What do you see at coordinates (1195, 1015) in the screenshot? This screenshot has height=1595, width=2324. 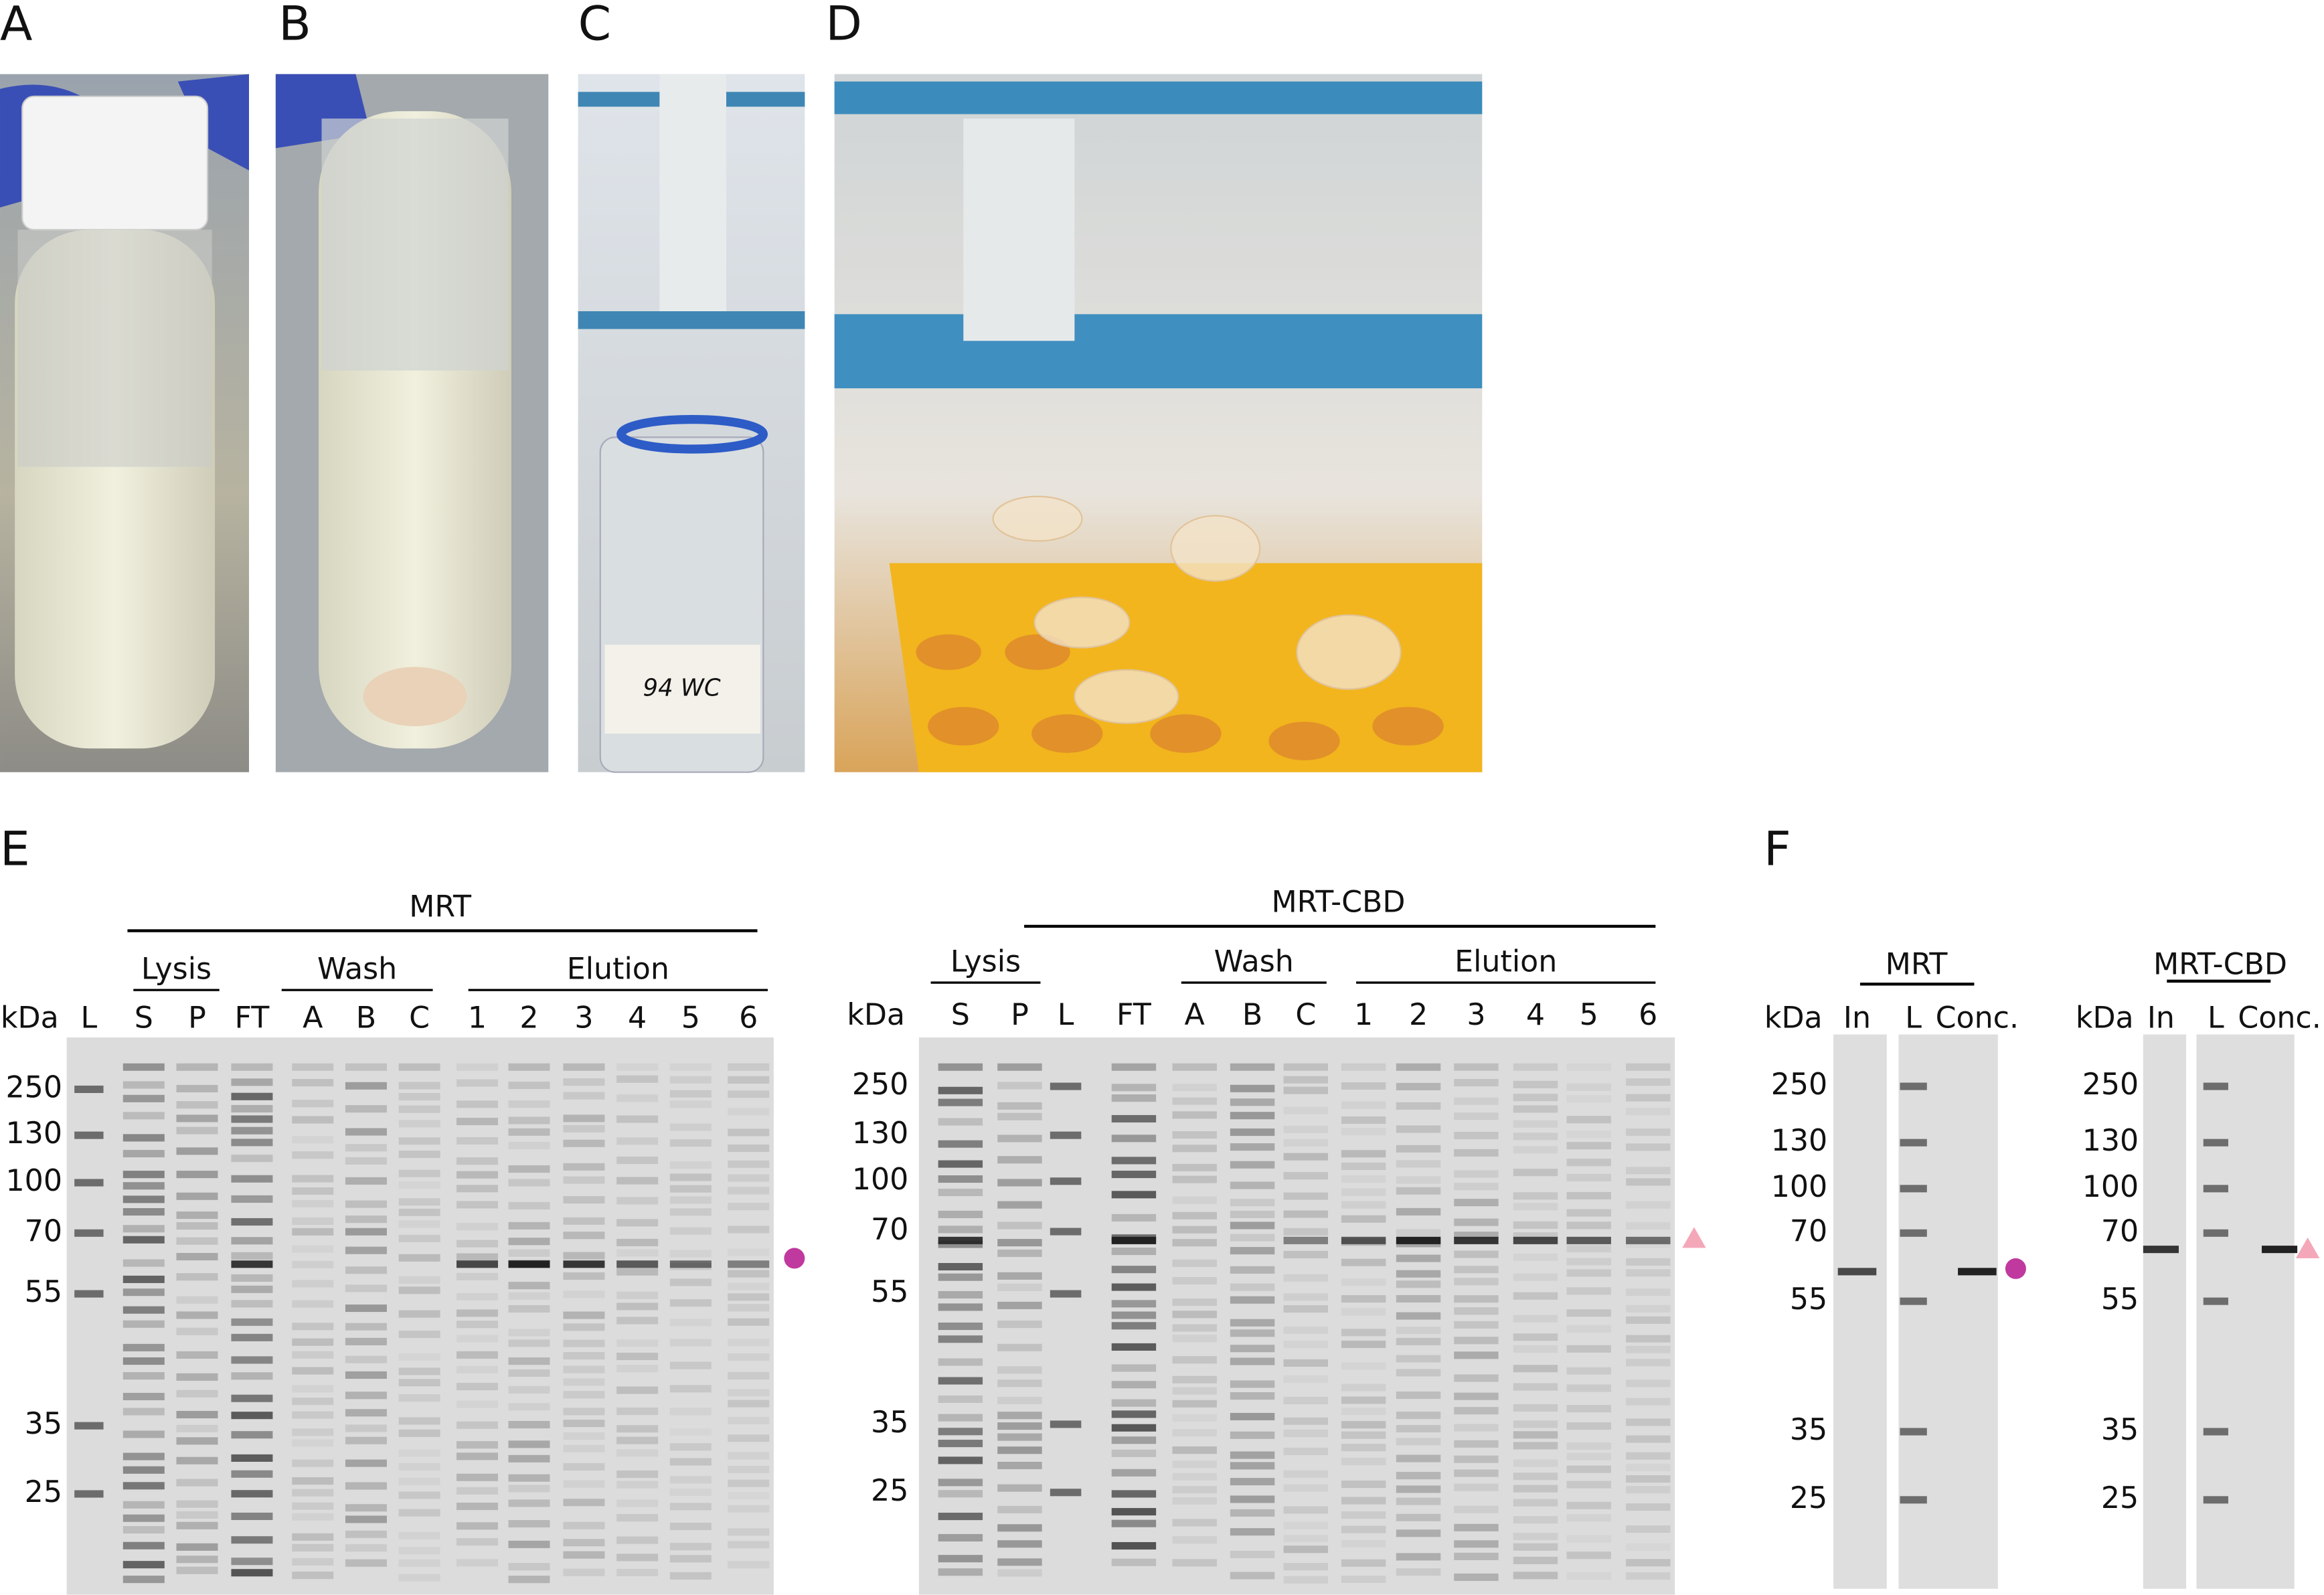 I see `lane-label: A` at bounding box center [1195, 1015].